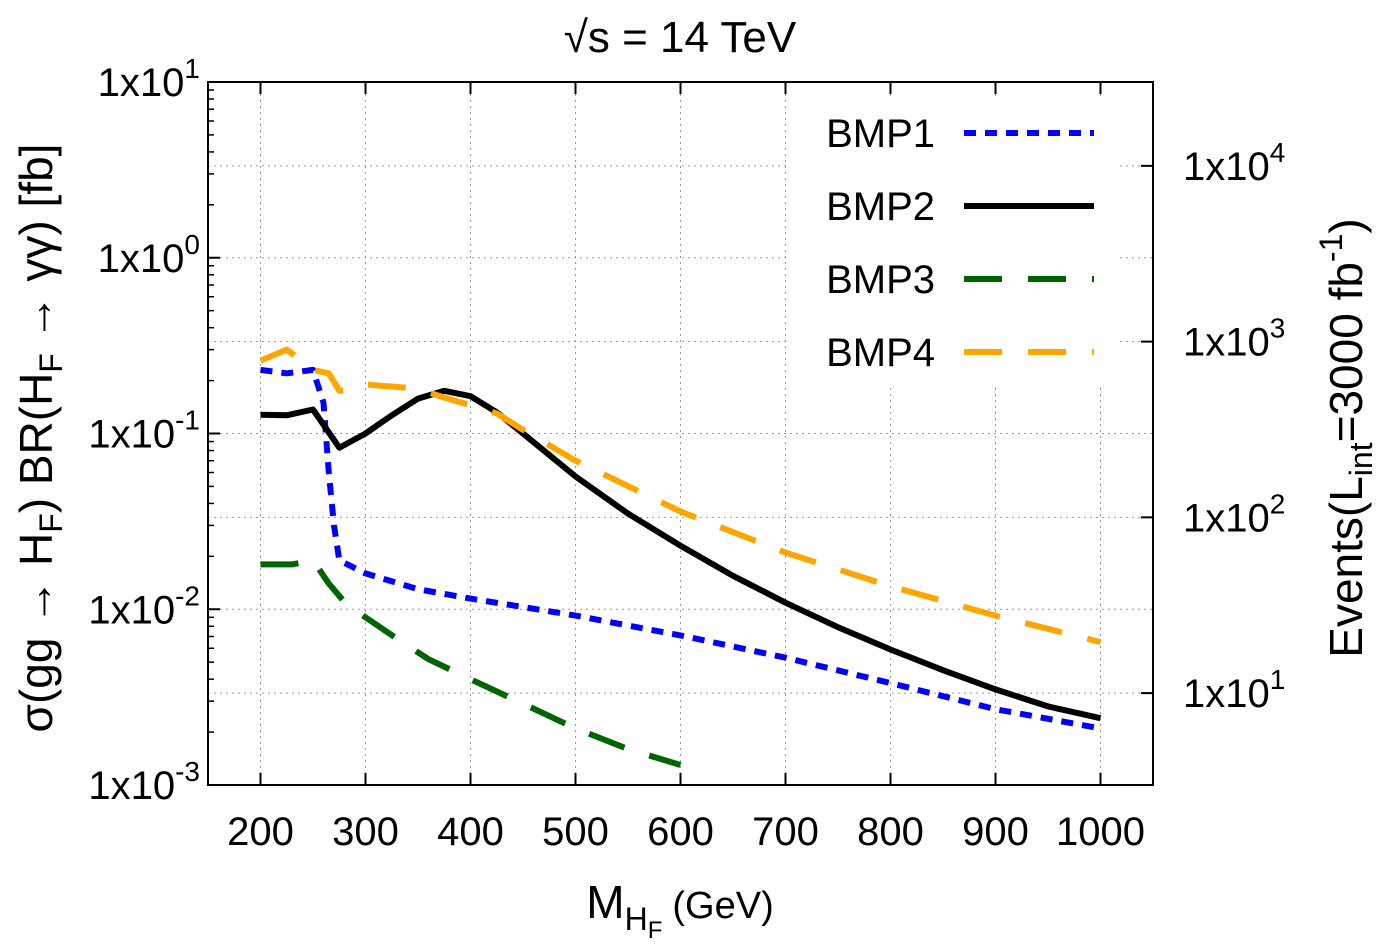 This screenshot has width=1382, height=949. What do you see at coordinates (880, 280) in the screenshot?
I see `legend-label-bmp3: BMP3` at bounding box center [880, 280].